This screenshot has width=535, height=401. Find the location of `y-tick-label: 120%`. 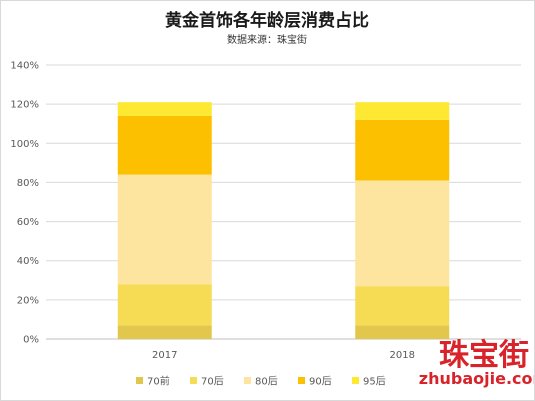

y-tick-label: 120% is located at coordinates (24, 105).